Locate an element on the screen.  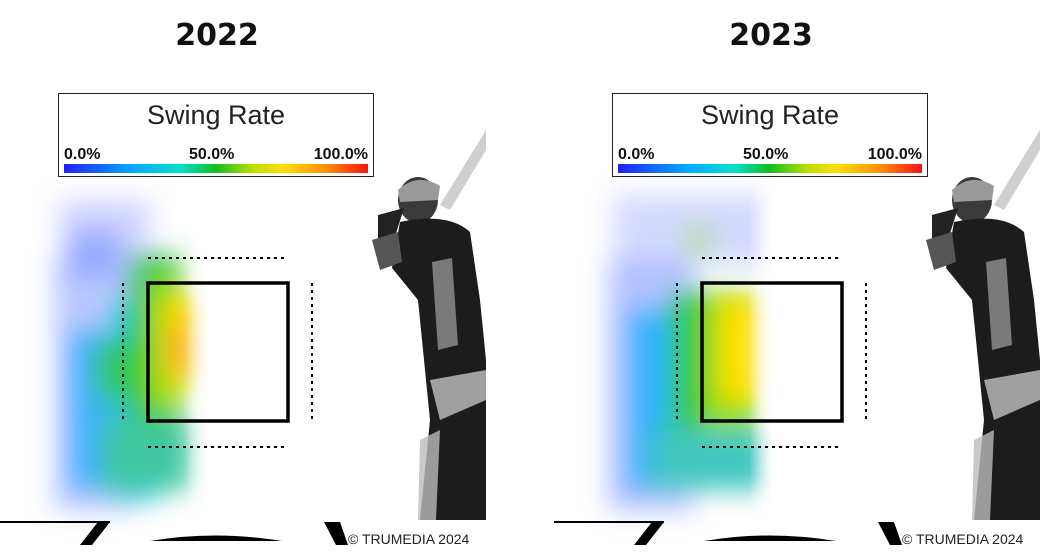
heatmap-blobs-2023 is located at coordinates (691, 352).